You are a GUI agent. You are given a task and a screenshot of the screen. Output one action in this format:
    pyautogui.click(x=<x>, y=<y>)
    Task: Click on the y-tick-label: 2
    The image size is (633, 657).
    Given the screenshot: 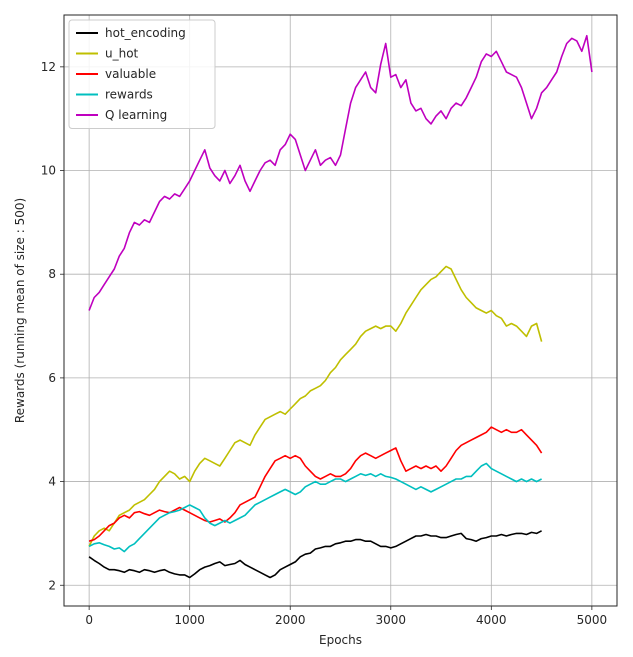 What is the action you would take?
    pyautogui.click(x=52, y=585)
    